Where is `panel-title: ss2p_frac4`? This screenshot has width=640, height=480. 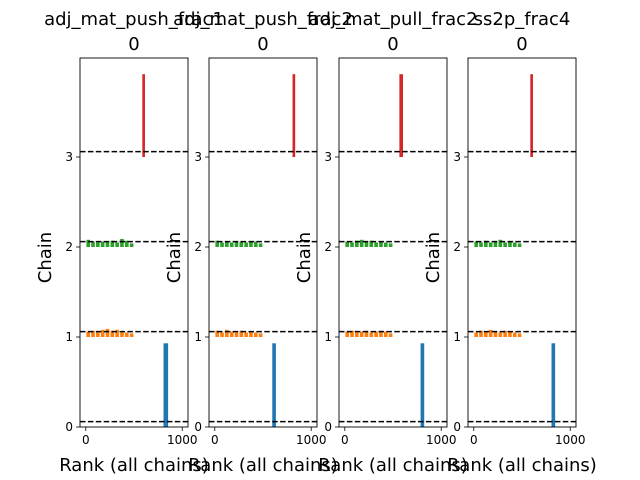 panel-title: ss2p_frac4 is located at coordinates (522, 19).